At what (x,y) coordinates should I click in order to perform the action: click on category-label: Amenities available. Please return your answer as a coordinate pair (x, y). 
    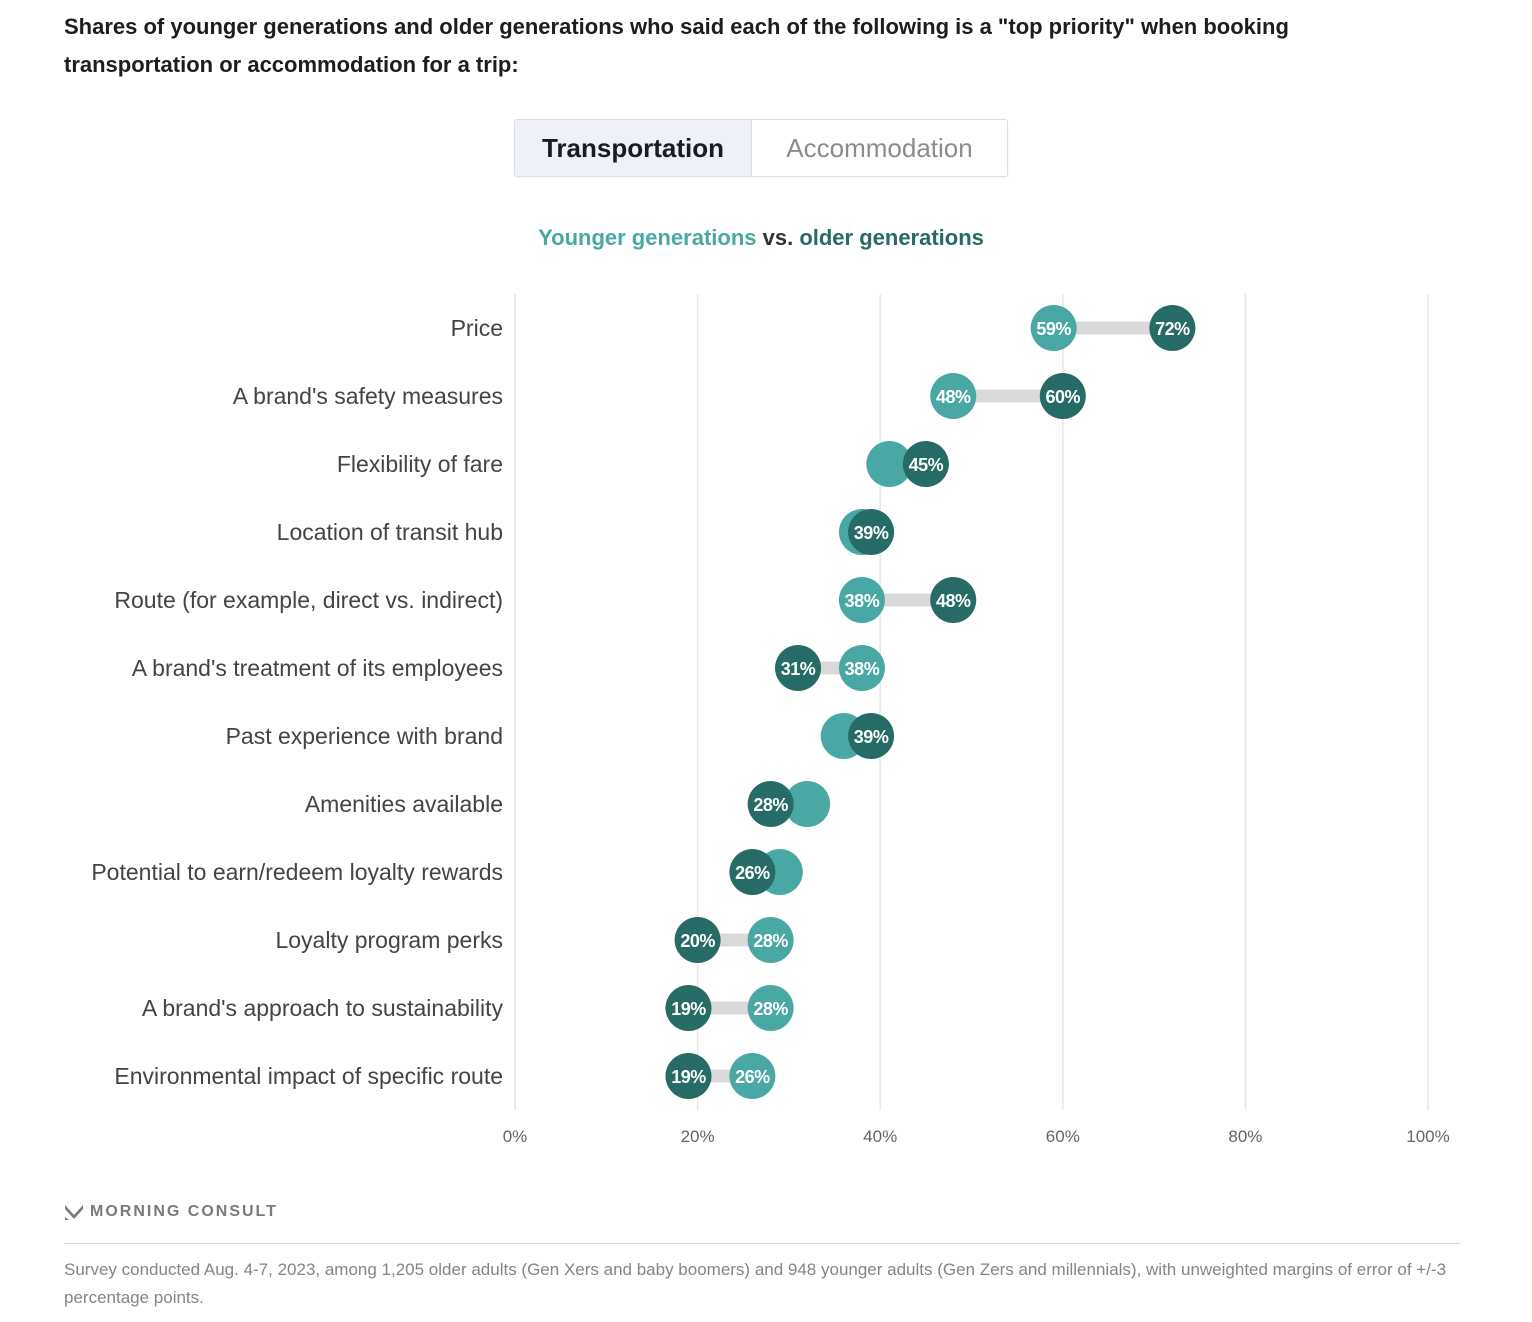
    Looking at the image, I should click on (404, 804).